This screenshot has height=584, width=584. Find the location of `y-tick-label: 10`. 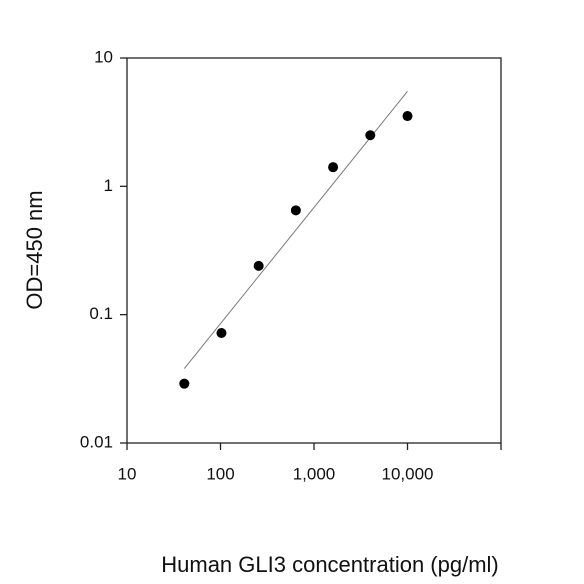

y-tick-label: 10 is located at coordinates (103, 56).